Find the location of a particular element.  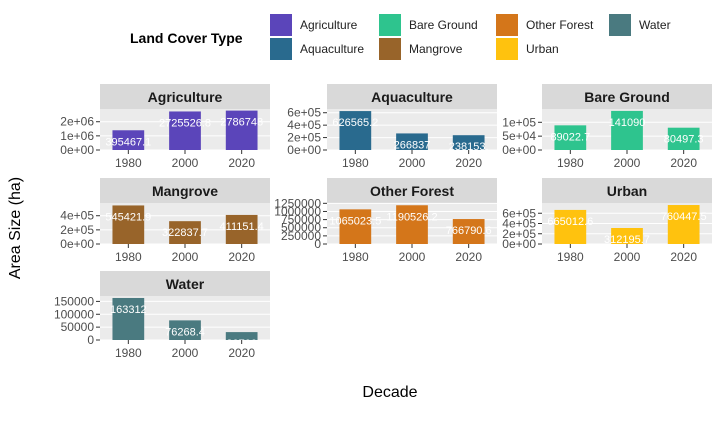

bar-bare-ground-1980 is located at coordinates (570, 137).